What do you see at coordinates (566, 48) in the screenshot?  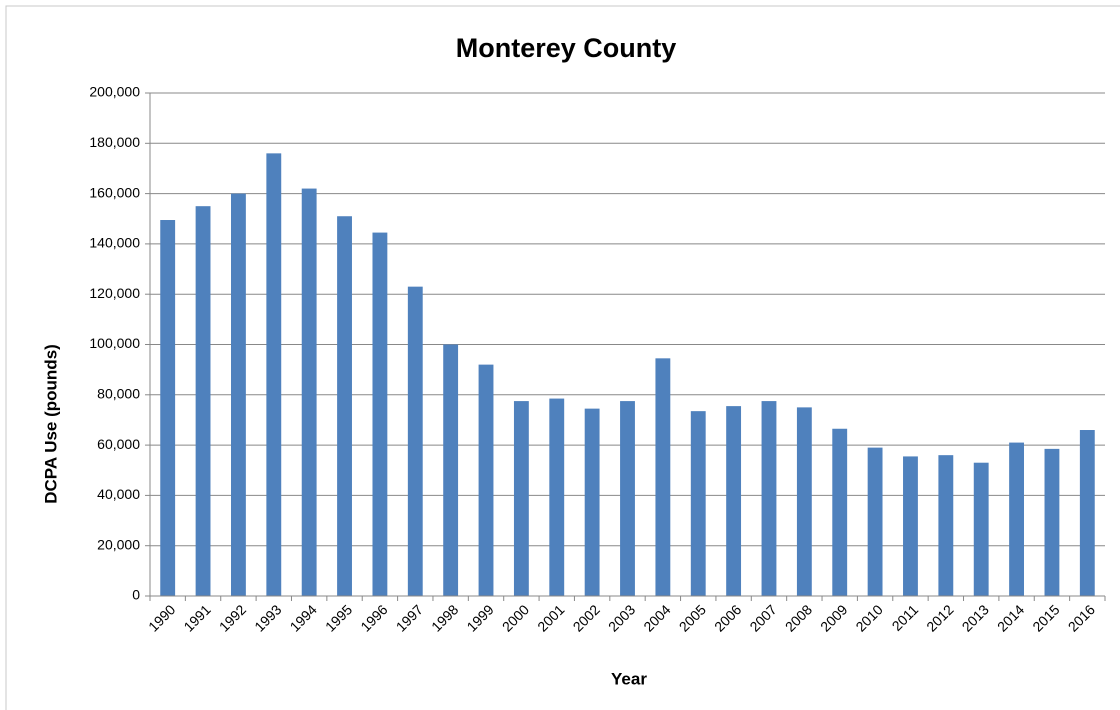 I see `chart-title: Monterey County` at bounding box center [566, 48].